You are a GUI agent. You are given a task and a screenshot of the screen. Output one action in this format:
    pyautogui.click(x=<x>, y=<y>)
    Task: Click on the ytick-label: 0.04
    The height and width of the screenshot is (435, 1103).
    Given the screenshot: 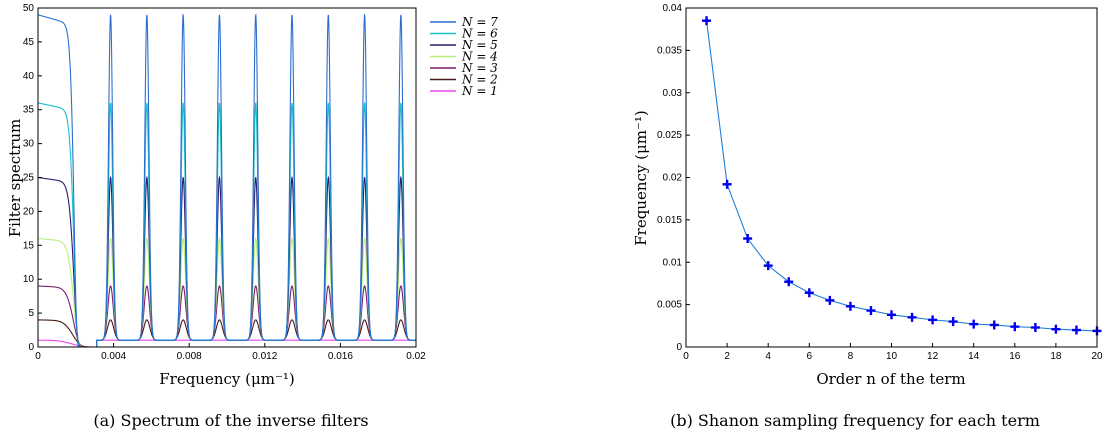 What is the action you would take?
    pyautogui.click(x=673, y=8)
    